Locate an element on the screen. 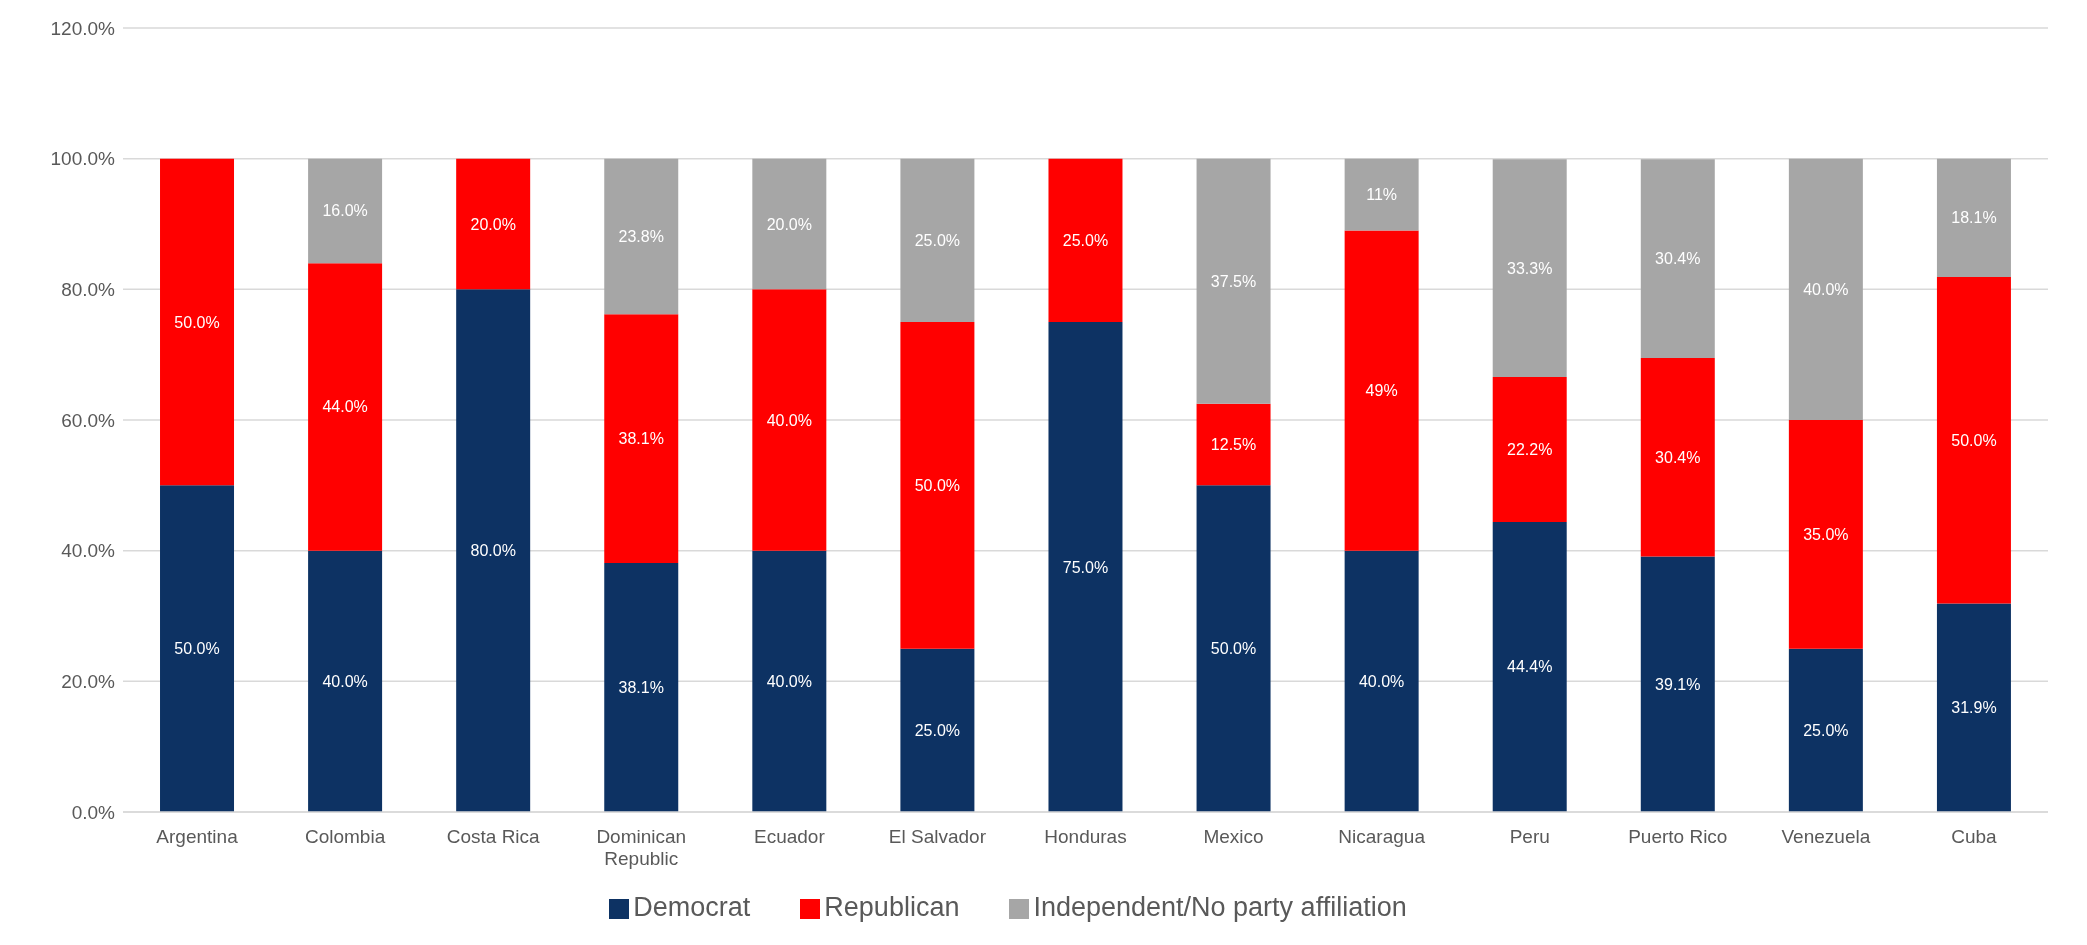 This screenshot has height=945, width=2087. y-tick-label: 0.0% is located at coordinates (93, 812).